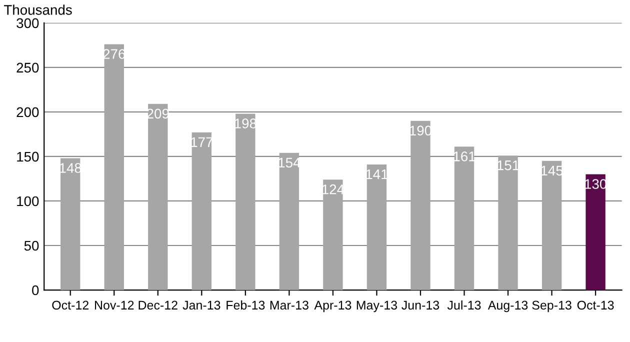 The width and height of the screenshot is (630, 342). Describe the element at coordinates (333, 306) in the screenshot. I see `x-tick-label: Apr-13` at that location.